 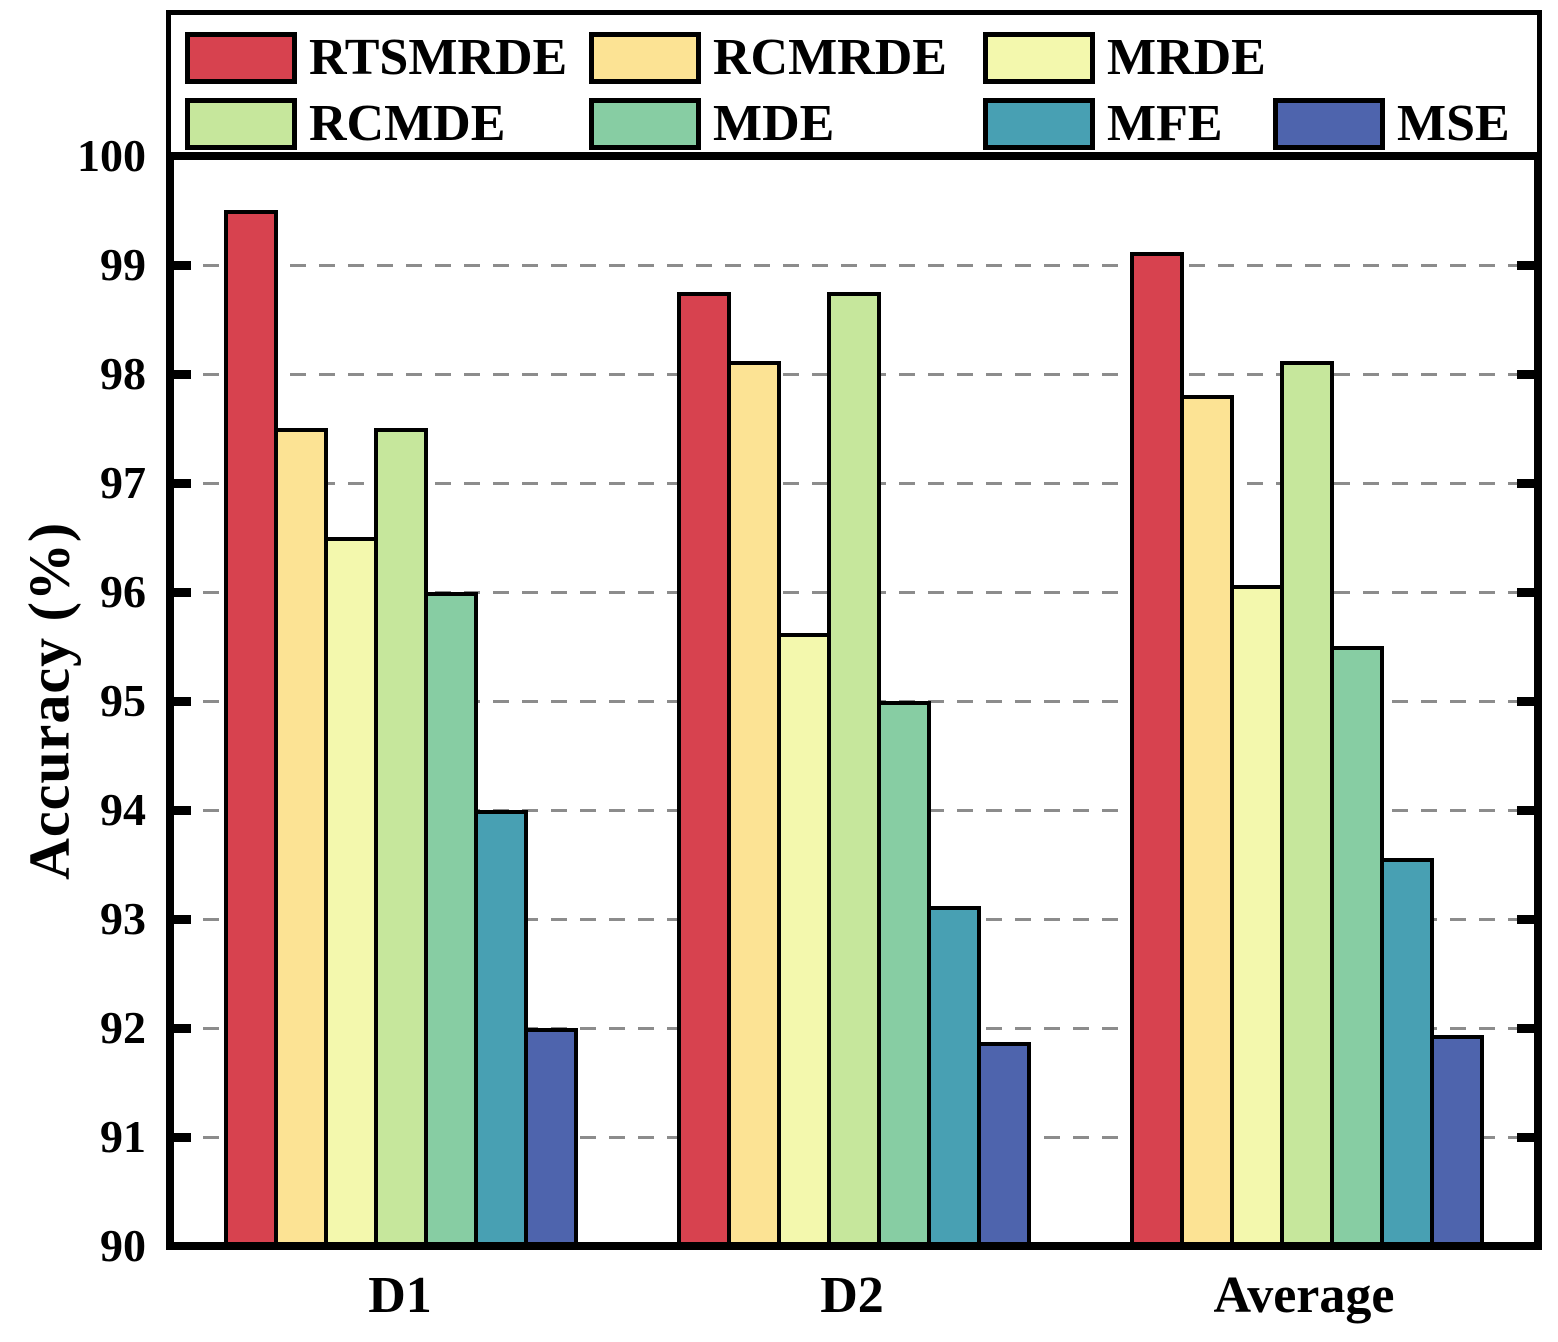 I want to click on x-tick-label-d2: D2, so click(x=852, y=1295).